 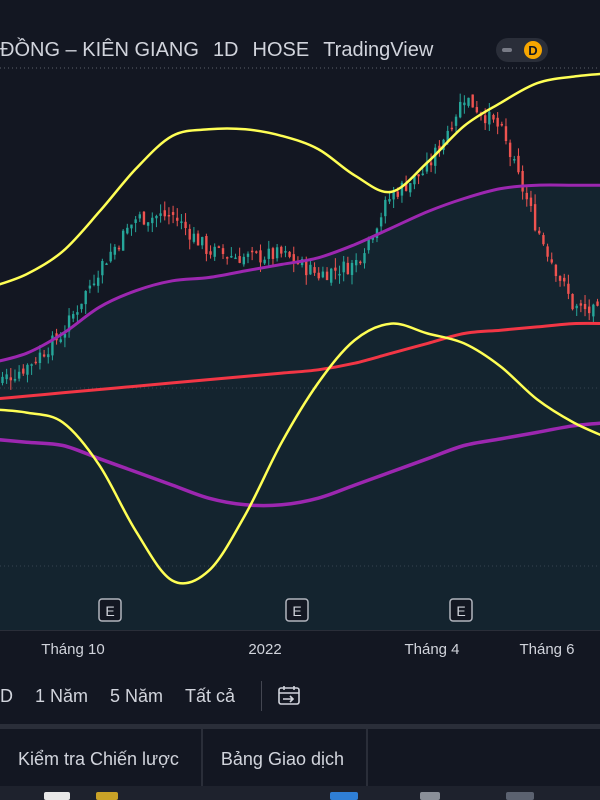 What do you see at coordinates (262, 696) in the screenshot?
I see `toolbar-divider` at bounding box center [262, 696].